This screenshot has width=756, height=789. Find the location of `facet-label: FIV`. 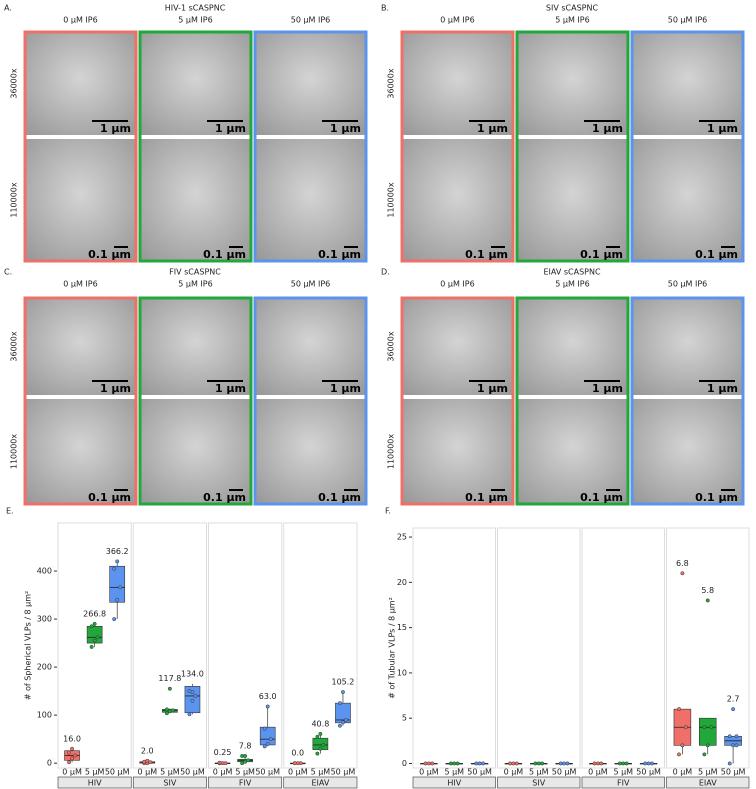

facet-label: FIV is located at coordinates (623, 783).